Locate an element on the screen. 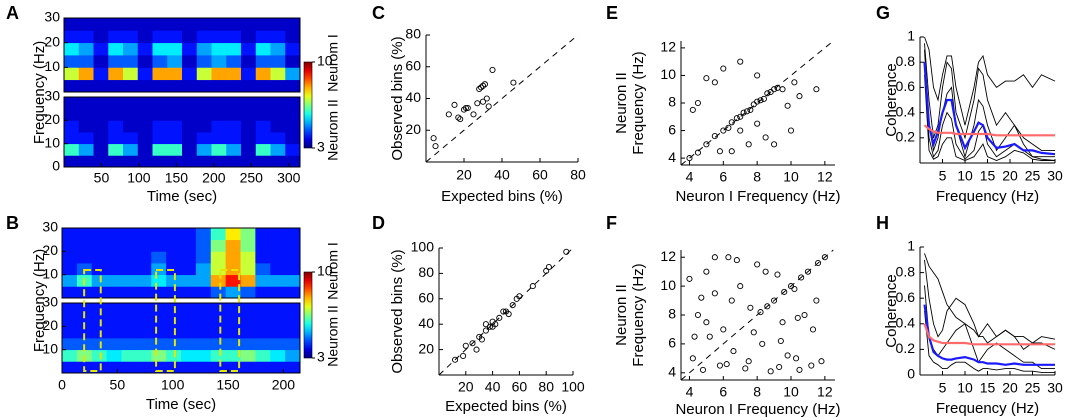  x-tick-label: 80 is located at coordinates (578, 175).